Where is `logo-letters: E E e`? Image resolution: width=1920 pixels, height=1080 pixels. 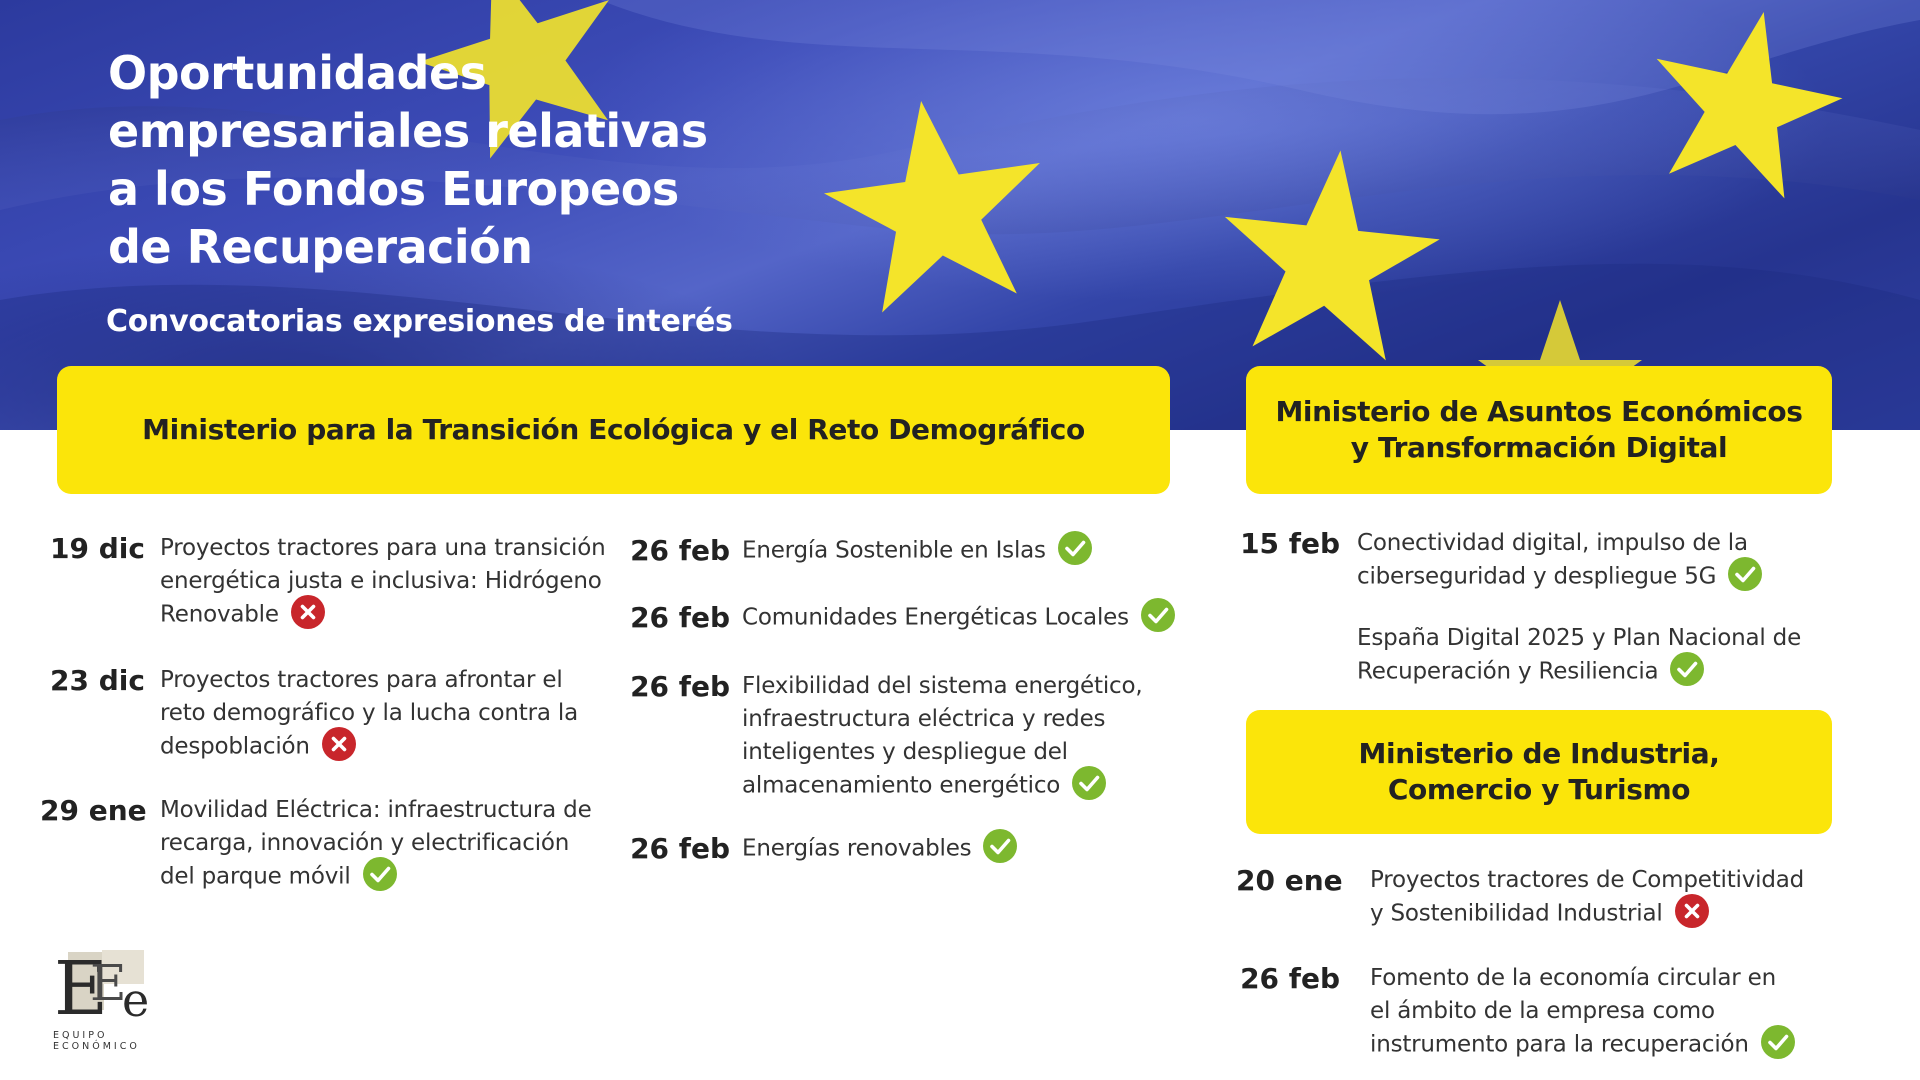 logo-letters: E E e is located at coordinates (101, 988).